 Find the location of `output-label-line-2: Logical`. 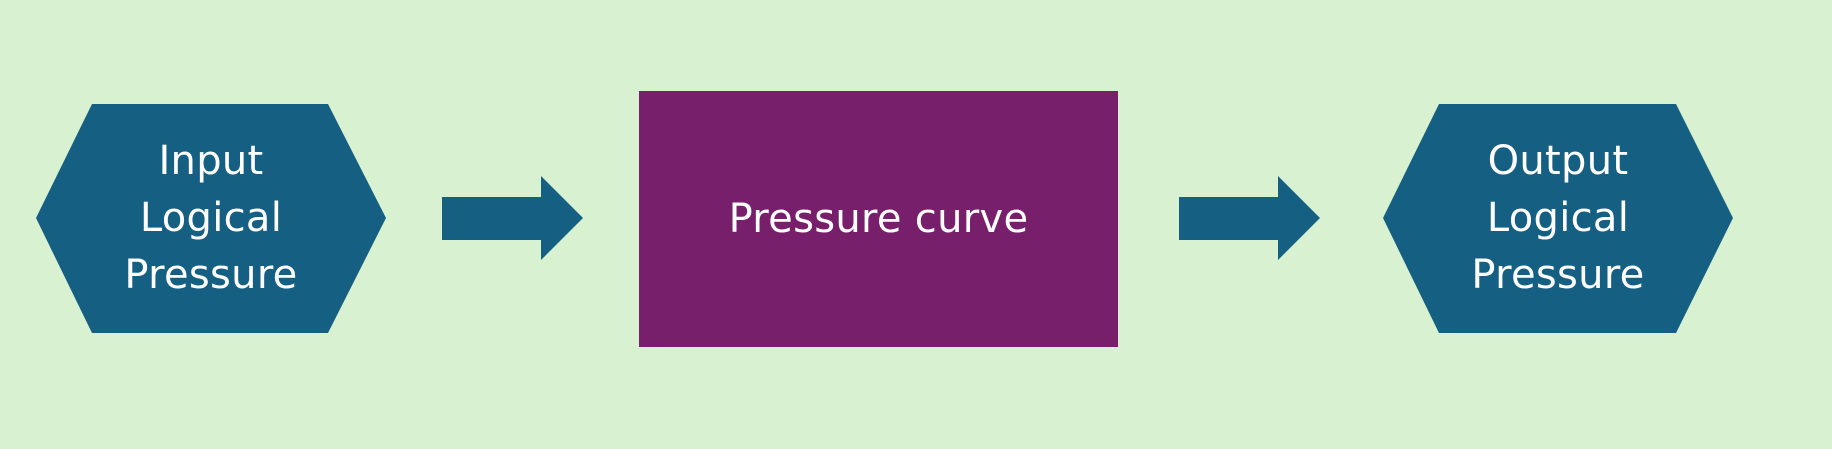

output-label-line-2: Logical is located at coordinates (1558, 218).